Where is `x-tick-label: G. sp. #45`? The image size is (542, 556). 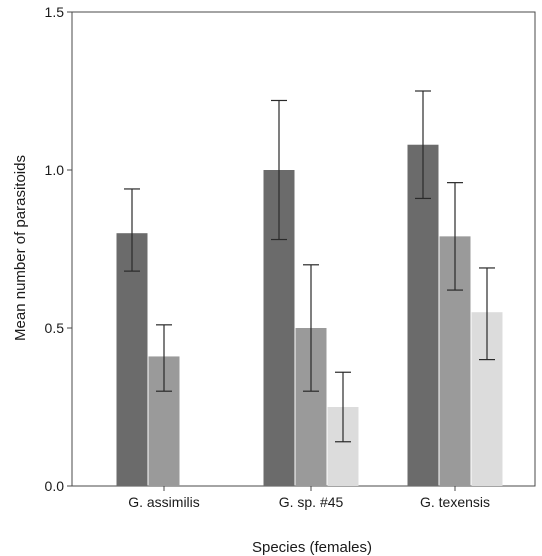 x-tick-label: G. sp. #45 is located at coordinates (311, 502).